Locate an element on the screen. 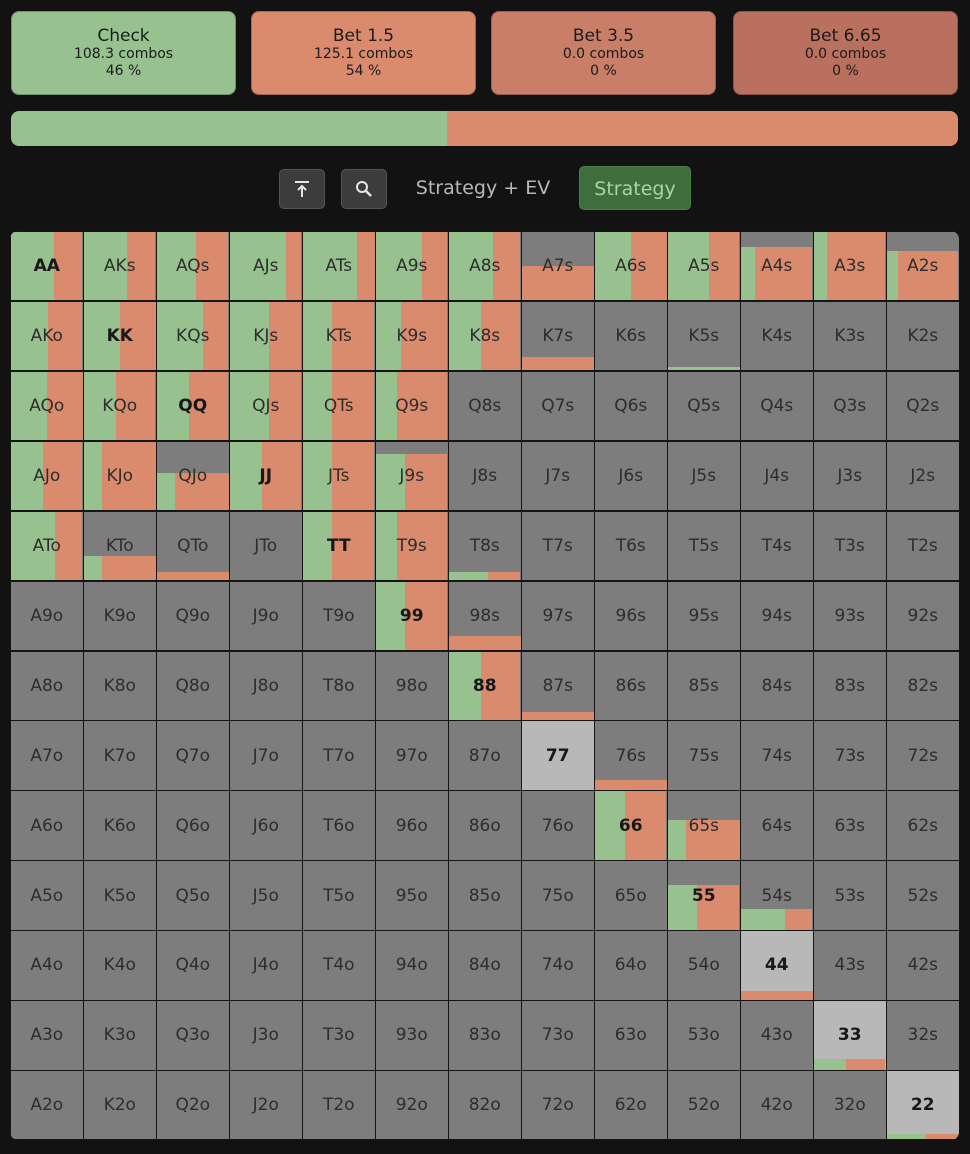 The height and width of the screenshot is (1154, 970). hand-cell-A8o: A8o is located at coordinates (47, 685).